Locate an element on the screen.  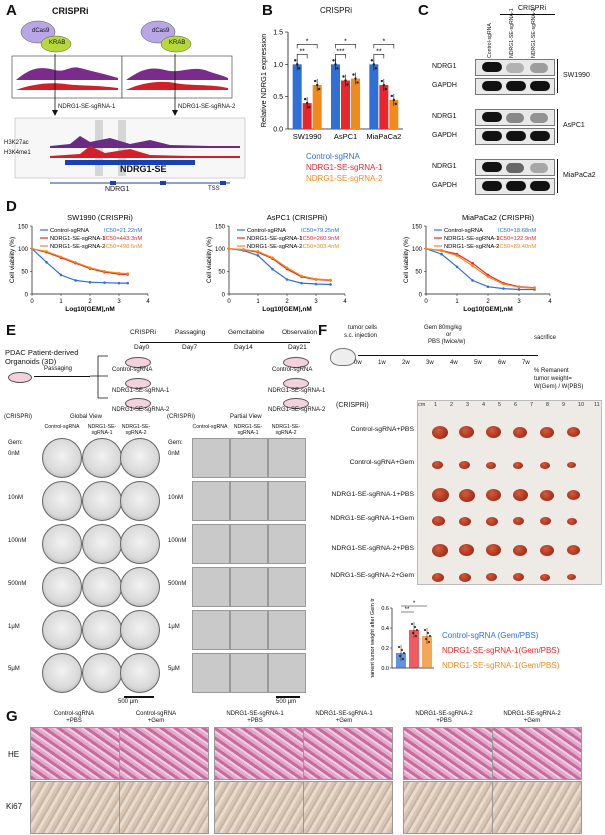
d-ic50-label: IC50=443.3nM is located at coordinates (123, 239).